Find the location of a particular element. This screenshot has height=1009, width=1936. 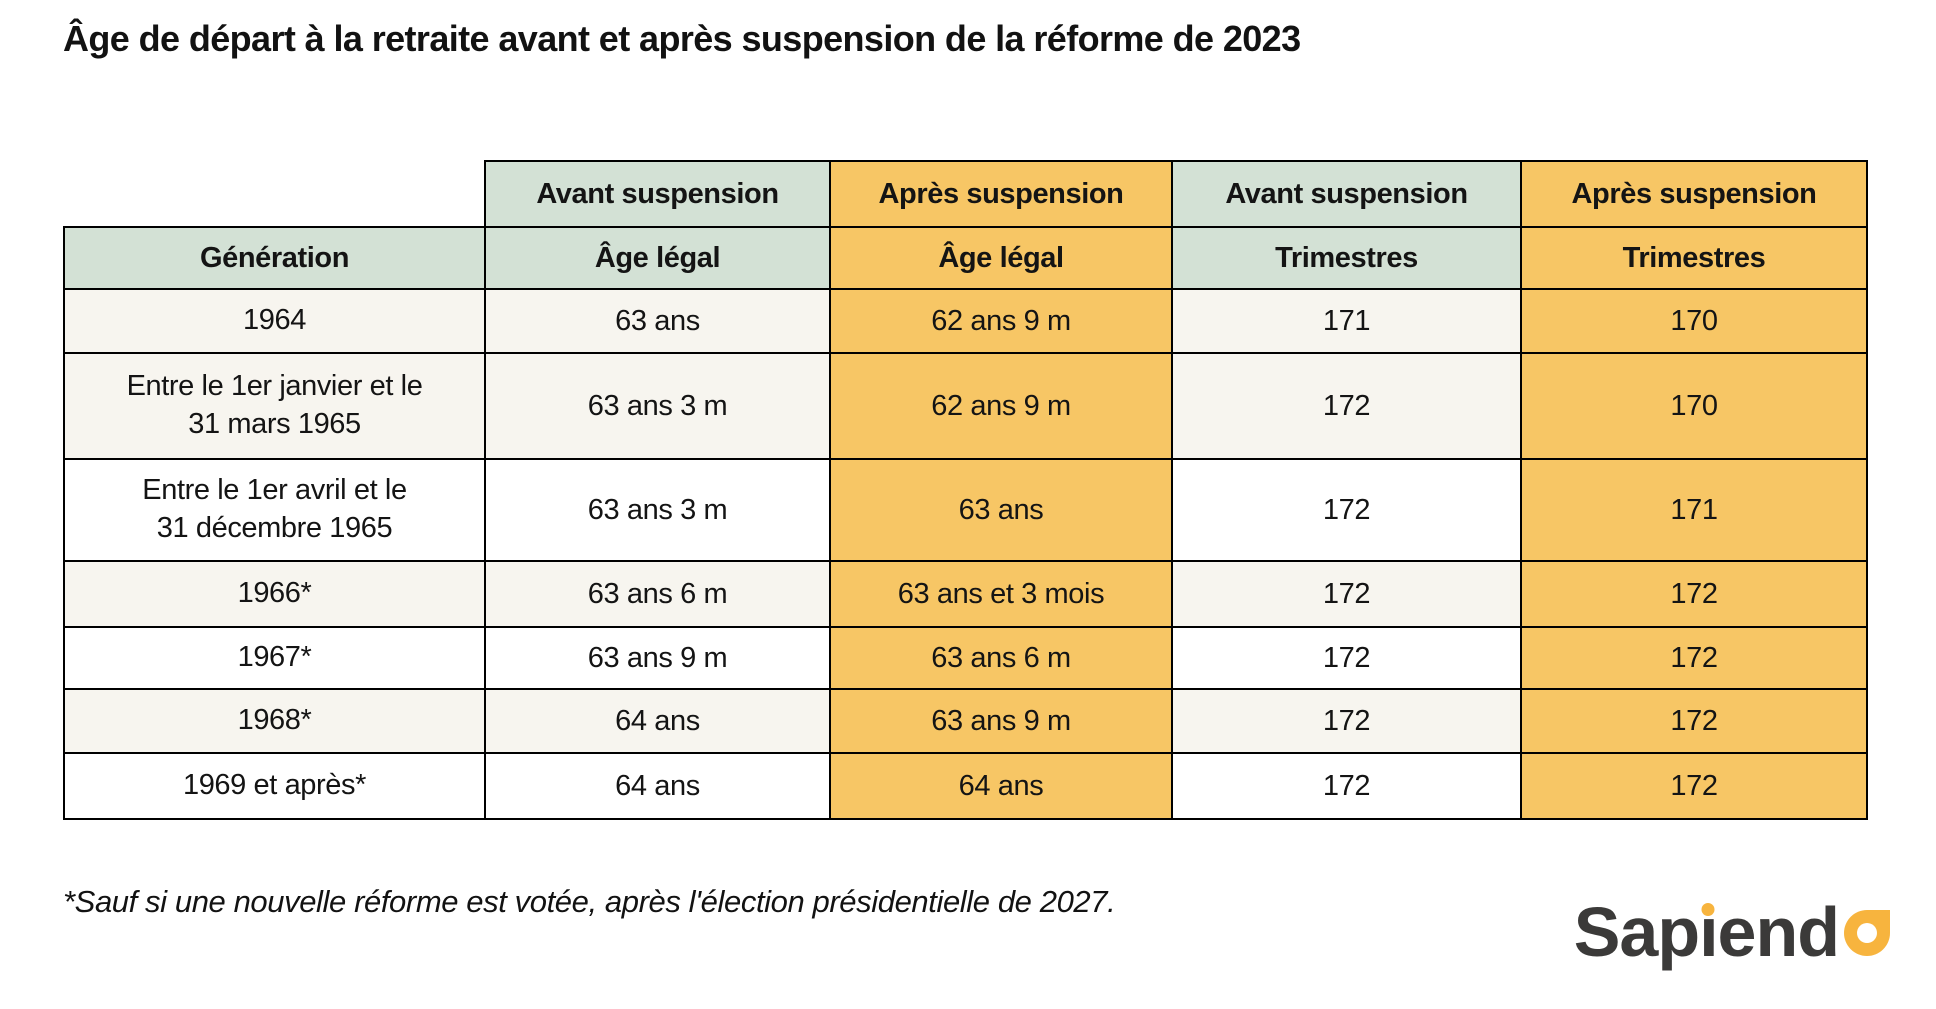

cell-generation: 1968* is located at coordinates (274, 721).